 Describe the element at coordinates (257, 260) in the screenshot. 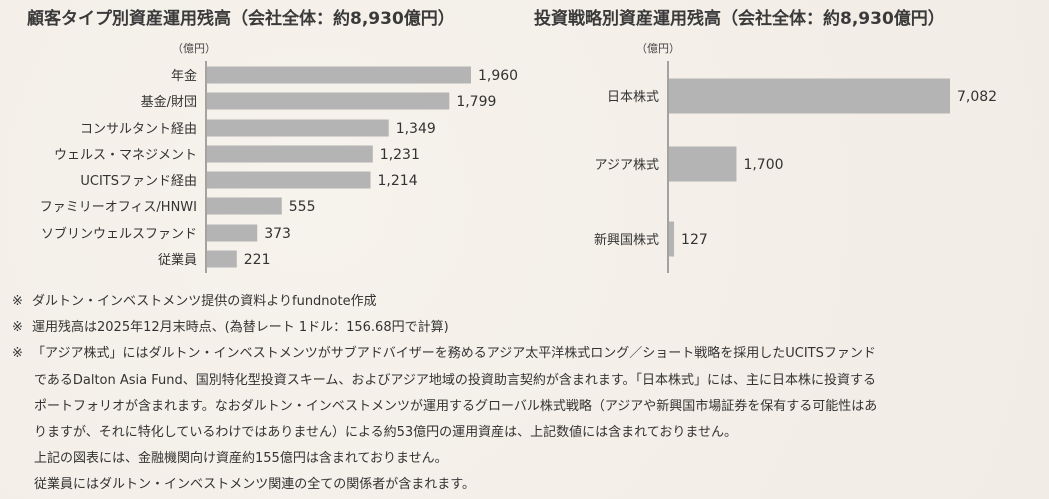

I see `value-label: 221` at that location.